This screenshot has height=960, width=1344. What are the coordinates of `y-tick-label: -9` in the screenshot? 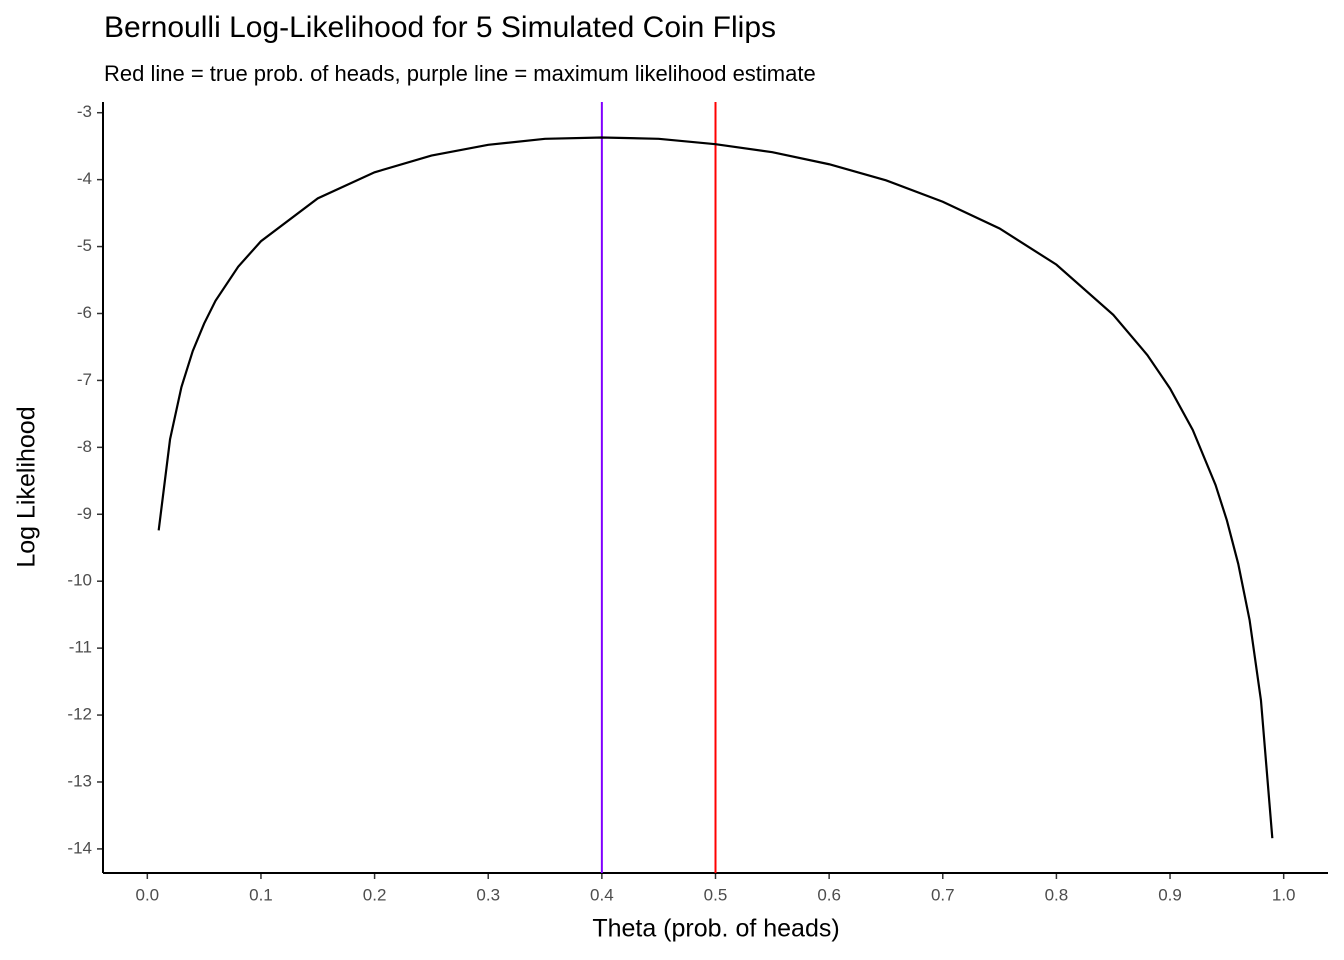 It's located at (84, 513).